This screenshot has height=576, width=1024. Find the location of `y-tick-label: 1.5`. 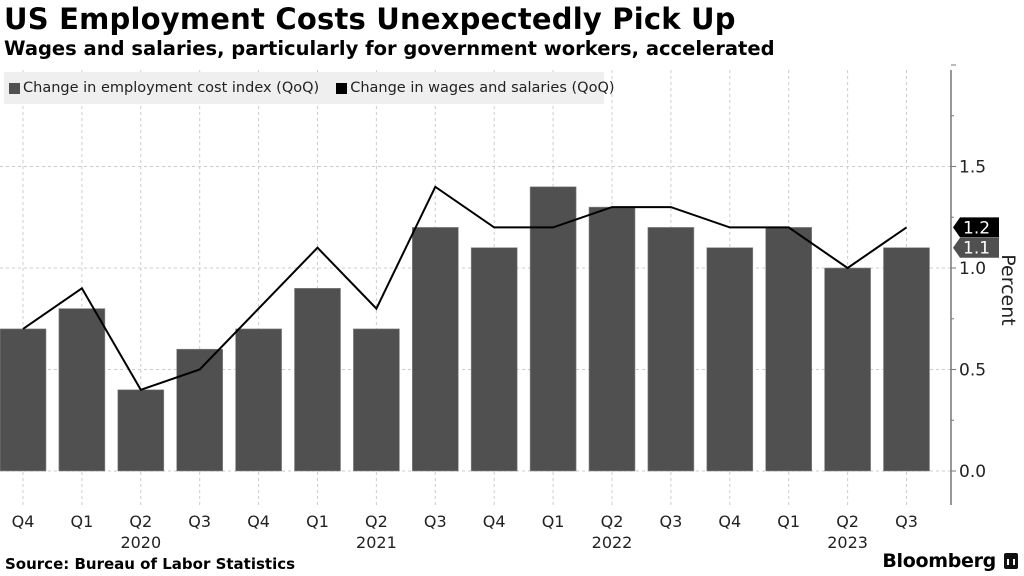

y-tick-label: 1.5 is located at coordinates (972, 168).